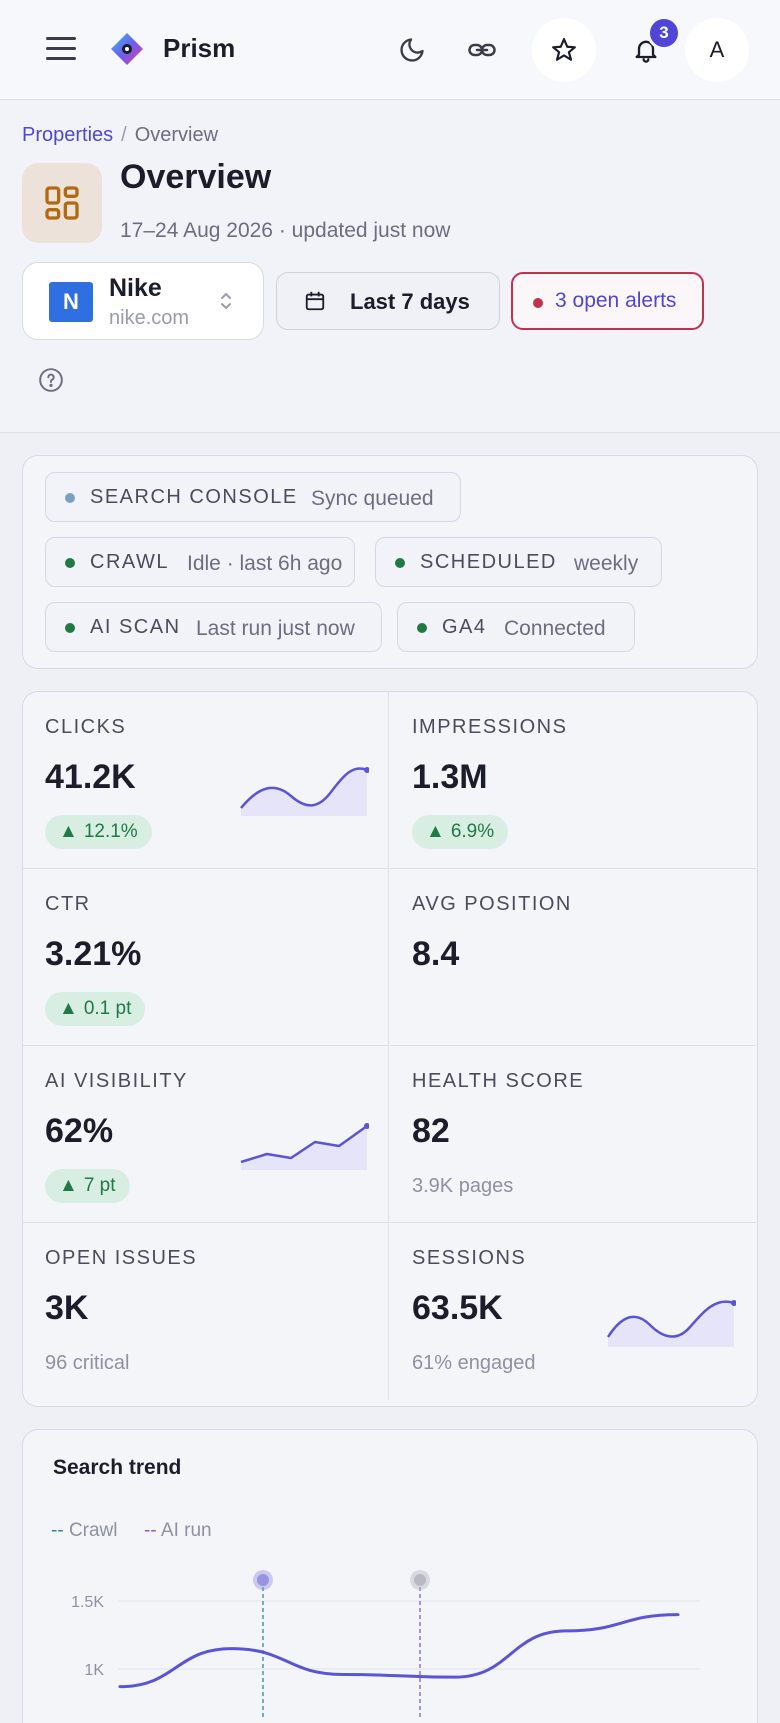 The width and height of the screenshot is (780, 1723). Describe the element at coordinates (79, 1131) in the screenshot. I see `kpi-value: 62%` at that location.